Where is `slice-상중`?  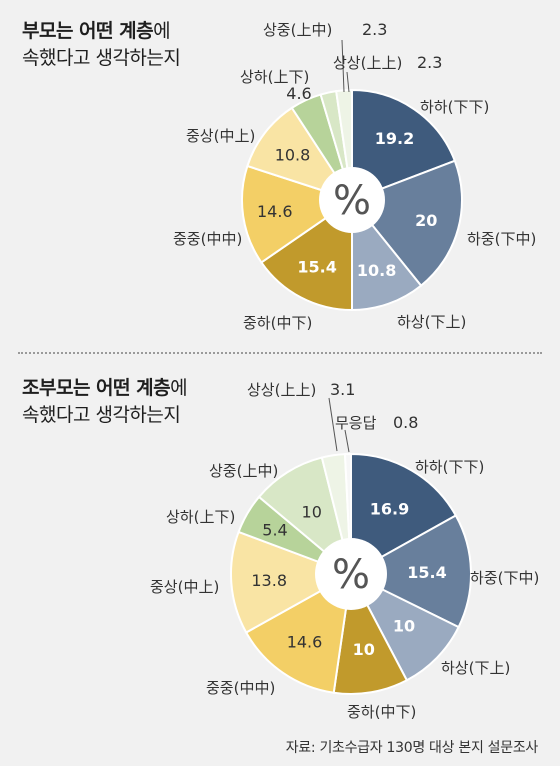
slice-상중 is located at coordinates (305, 516).